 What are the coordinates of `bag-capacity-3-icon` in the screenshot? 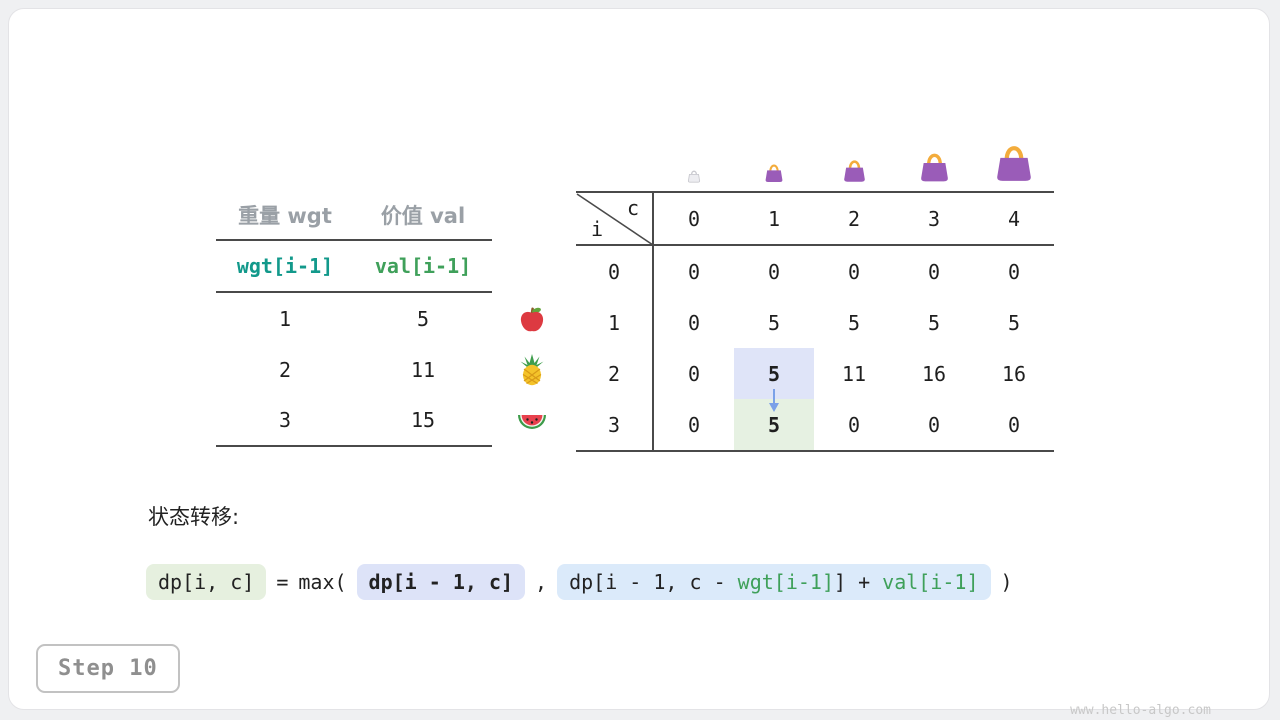 It's located at (934, 167).